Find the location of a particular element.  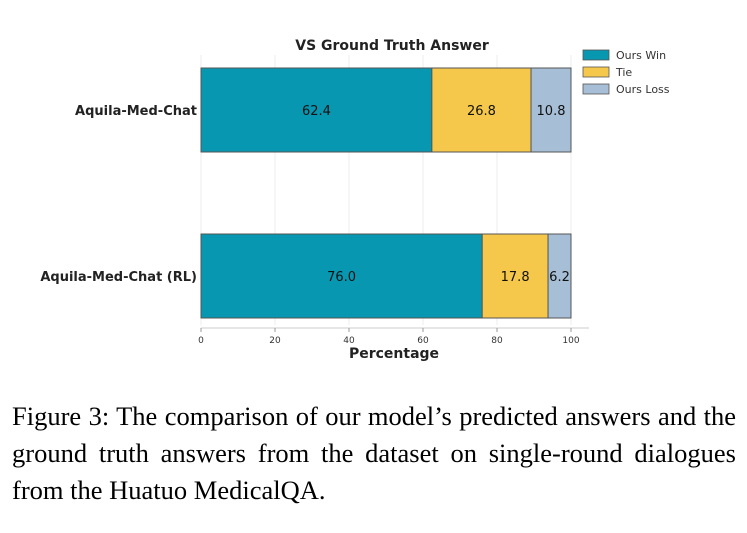

x-axis-label: Percentage is located at coordinates (394, 354).